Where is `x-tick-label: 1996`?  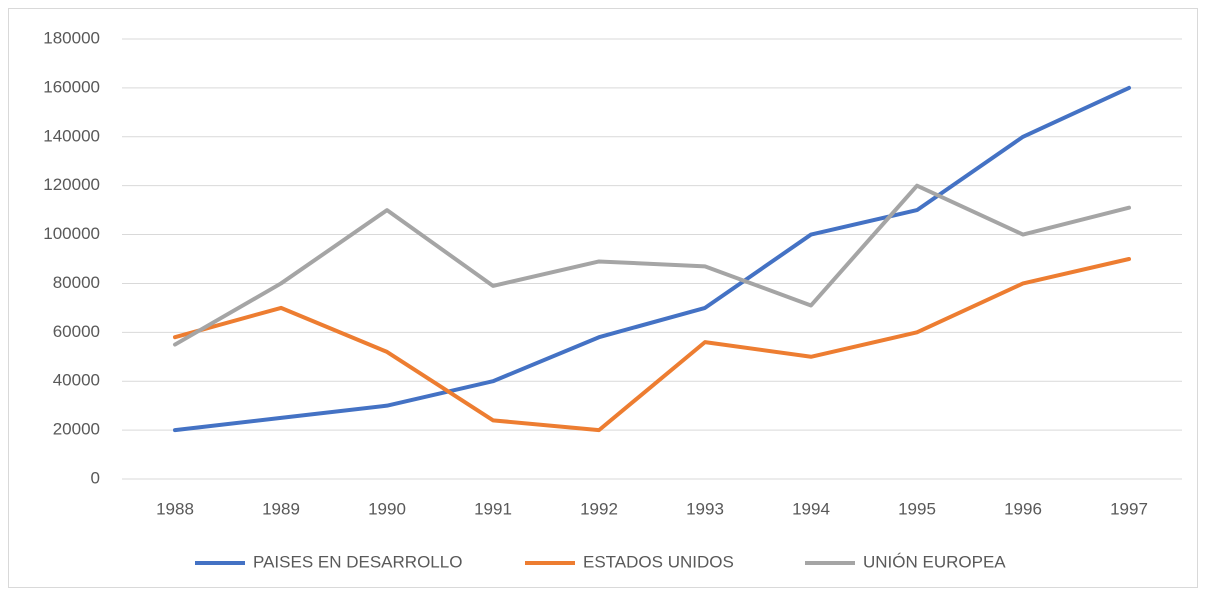
x-tick-label: 1996 is located at coordinates (1023, 508).